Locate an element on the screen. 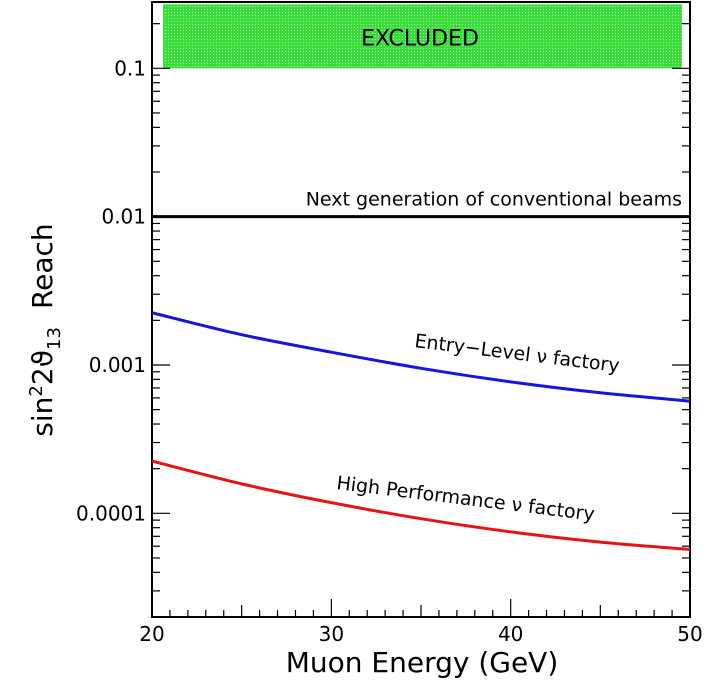 Image resolution: width=705 pixels, height=690 pixels. x-axis-title: Muon Energy (GeV) is located at coordinates (422, 662).